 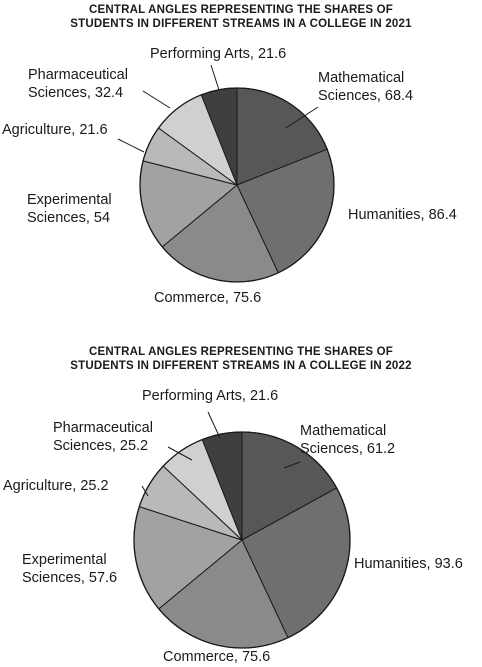 What do you see at coordinates (103, 437) in the screenshot?
I see `slice-label: Pharmaceutical Sciences, 25.2` at bounding box center [103, 437].